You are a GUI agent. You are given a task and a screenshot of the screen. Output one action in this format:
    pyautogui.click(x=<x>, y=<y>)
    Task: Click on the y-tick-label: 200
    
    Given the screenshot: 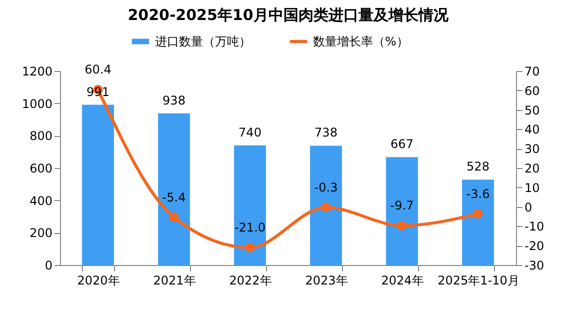 What is the action you would take?
    pyautogui.click(x=41, y=233)
    